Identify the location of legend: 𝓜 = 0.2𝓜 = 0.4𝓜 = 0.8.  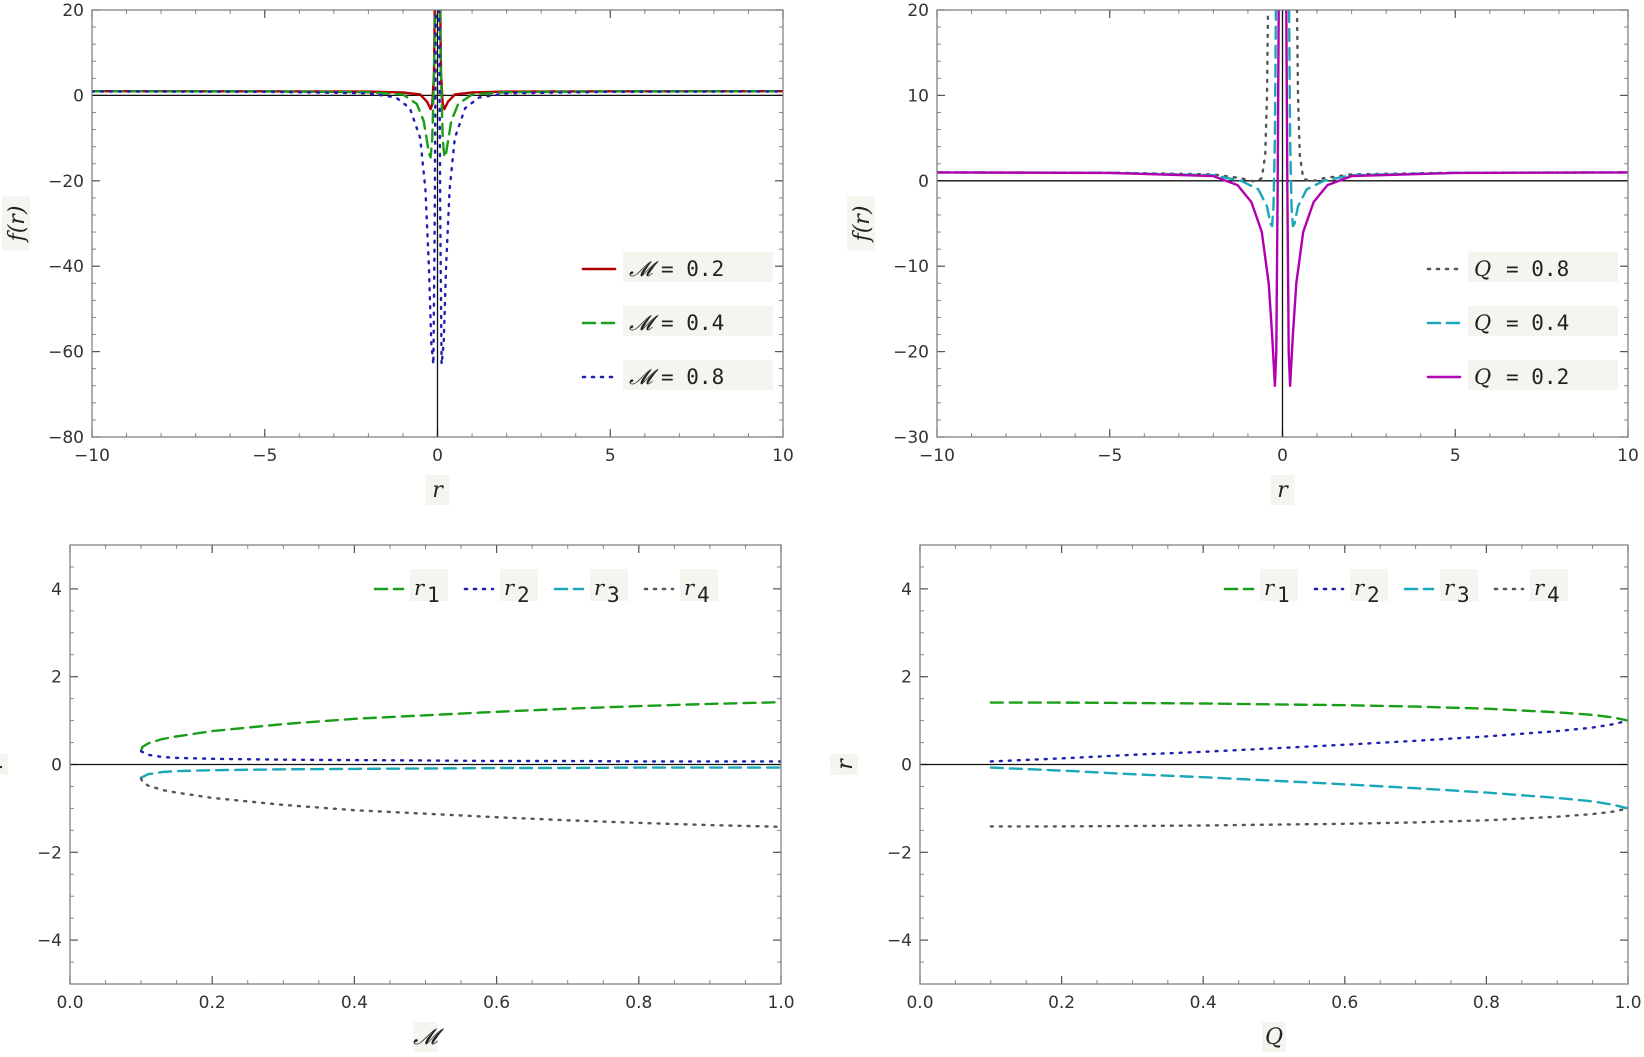
(677, 321).